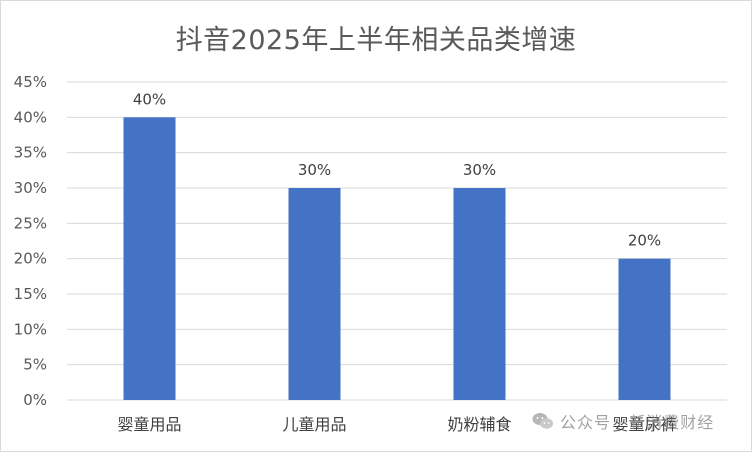 The width and height of the screenshot is (752, 452). What do you see at coordinates (30, 294) in the screenshot?
I see `y-tick-label: 15%` at bounding box center [30, 294].